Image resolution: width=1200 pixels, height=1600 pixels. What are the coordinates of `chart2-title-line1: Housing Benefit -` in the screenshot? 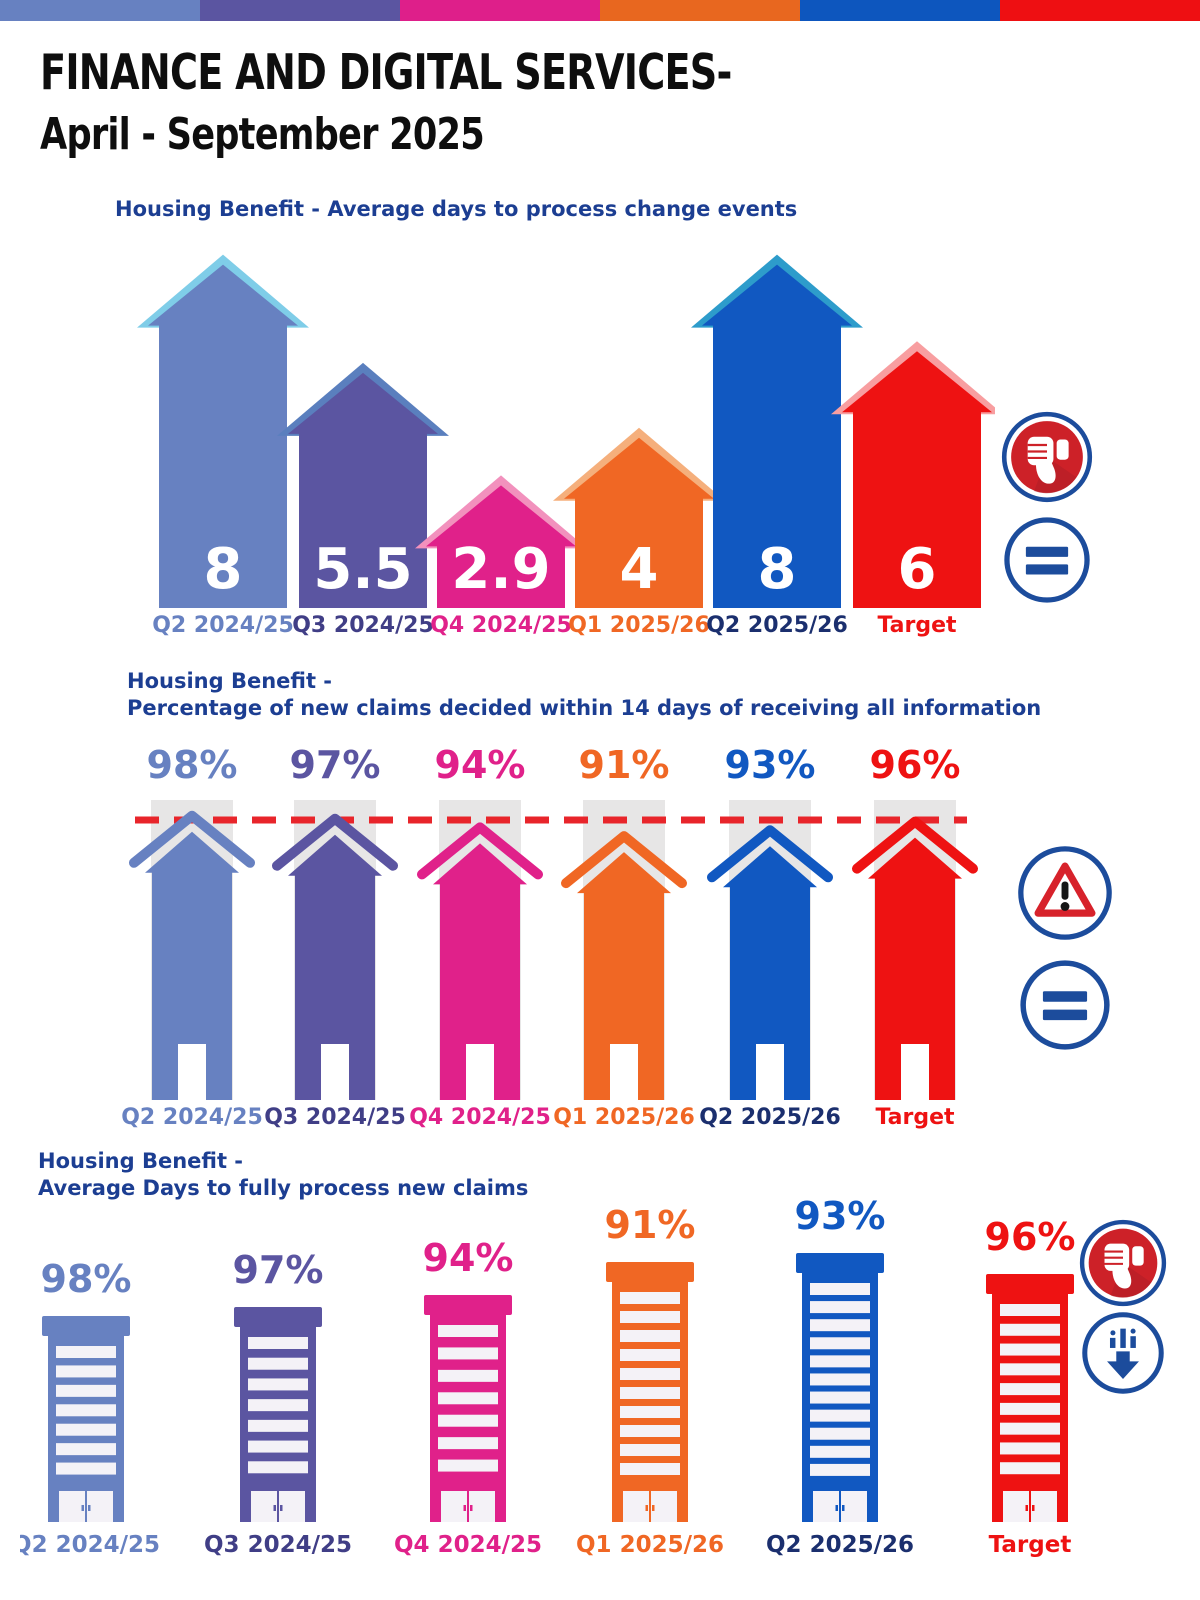 It's located at (230, 681).